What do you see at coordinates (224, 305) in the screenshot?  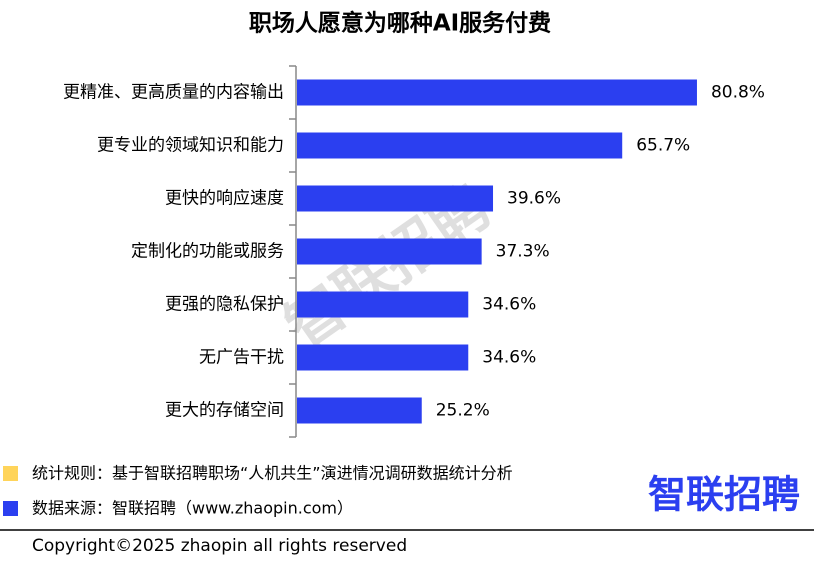 I see `category-label: 更强的隐私保护` at bounding box center [224, 305].